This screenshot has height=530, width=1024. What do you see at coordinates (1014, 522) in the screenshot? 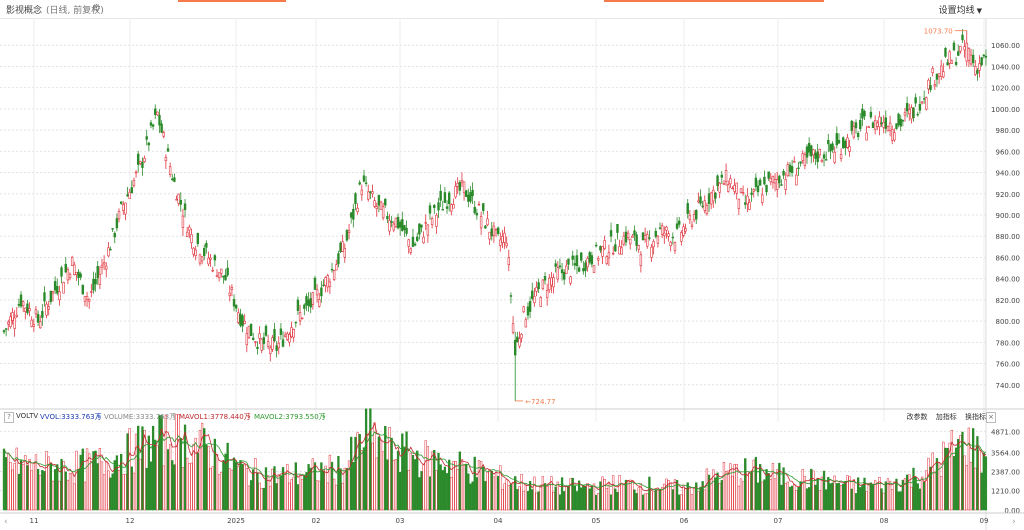
I see `scroll-right-icon: ›` at bounding box center [1014, 522].